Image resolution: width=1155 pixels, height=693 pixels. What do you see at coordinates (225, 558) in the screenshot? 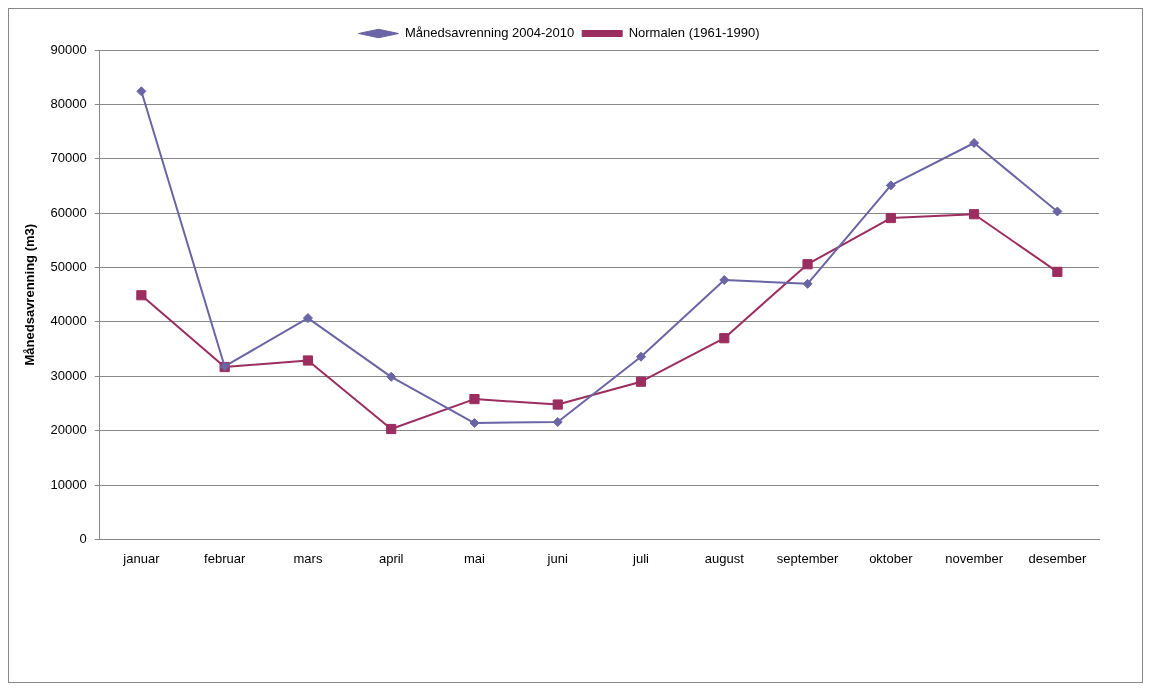
I see `x-tick-label: februar` at bounding box center [225, 558].